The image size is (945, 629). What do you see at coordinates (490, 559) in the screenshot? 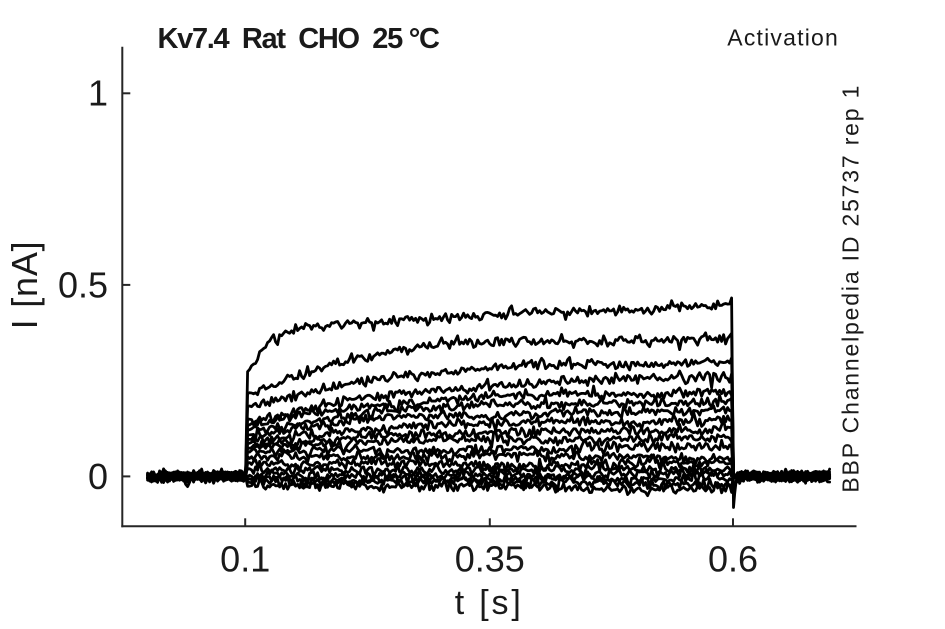
I see `svg-text: 0.35` at bounding box center [490, 559].